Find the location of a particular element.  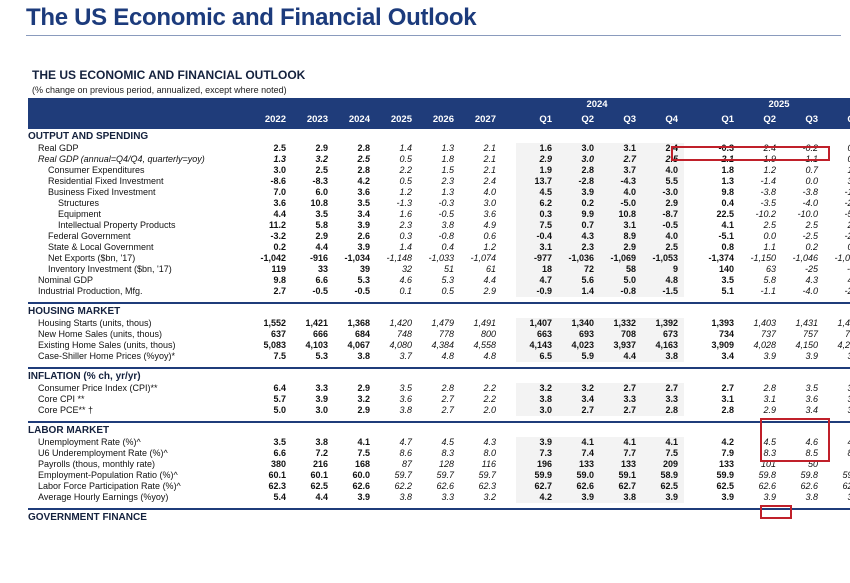

annual-value: 2.5 is located at coordinates (321, 170).